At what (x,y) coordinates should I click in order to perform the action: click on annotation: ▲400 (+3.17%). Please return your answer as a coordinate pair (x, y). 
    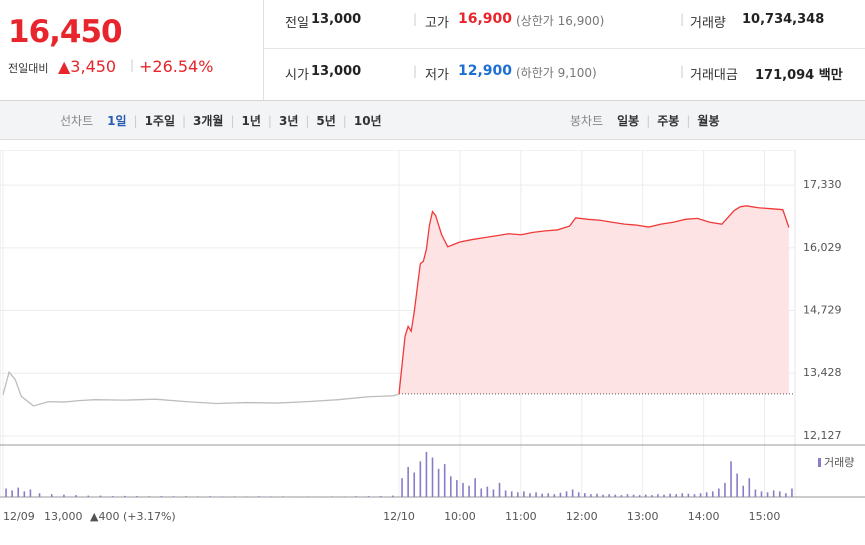
    Looking at the image, I should click on (133, 516).